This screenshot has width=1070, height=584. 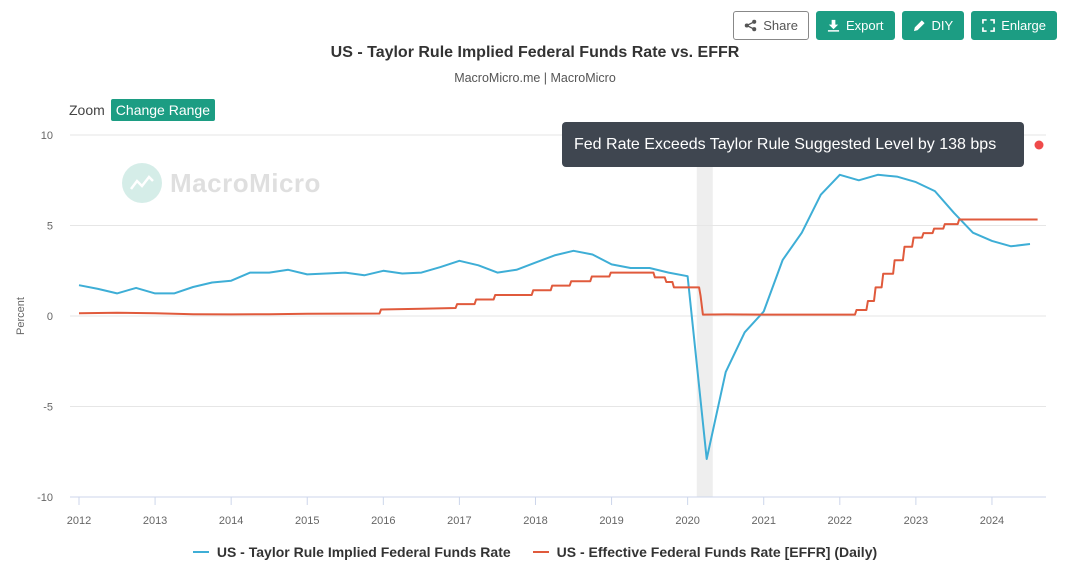 What do you see at coordinates (245, 182) in the screenshot?
I see `watermark-text: MacroMicro` at bounding box center [245, 182].